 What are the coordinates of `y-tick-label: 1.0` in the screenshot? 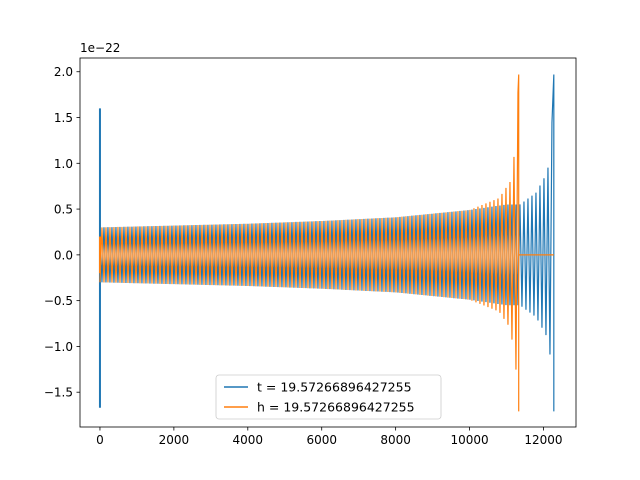 It's located at (63, 164).